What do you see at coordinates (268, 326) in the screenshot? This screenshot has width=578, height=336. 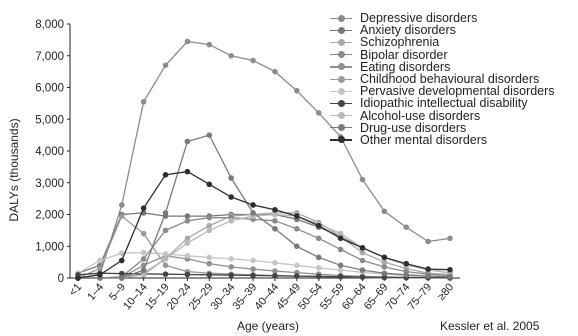 I see `x-axis-label: Age (years)` at bounding box center [268, 326].